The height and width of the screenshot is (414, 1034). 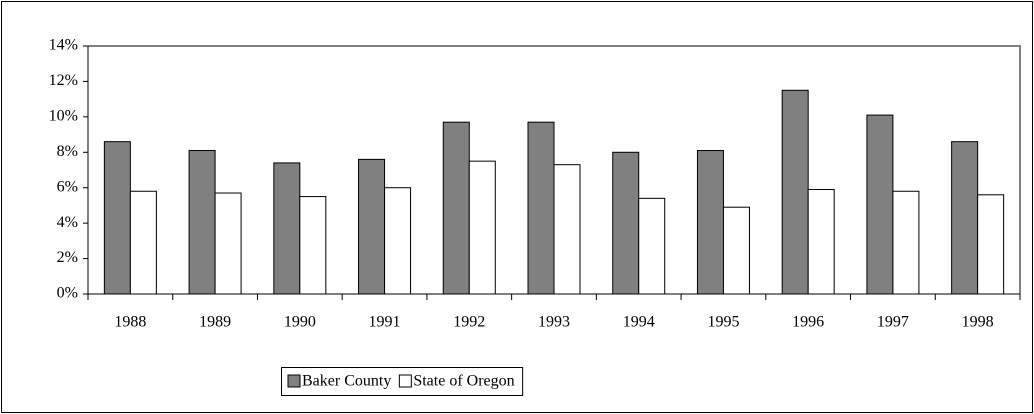 I want to click on y-tick-label: 8%, so click(x=67, y=151).